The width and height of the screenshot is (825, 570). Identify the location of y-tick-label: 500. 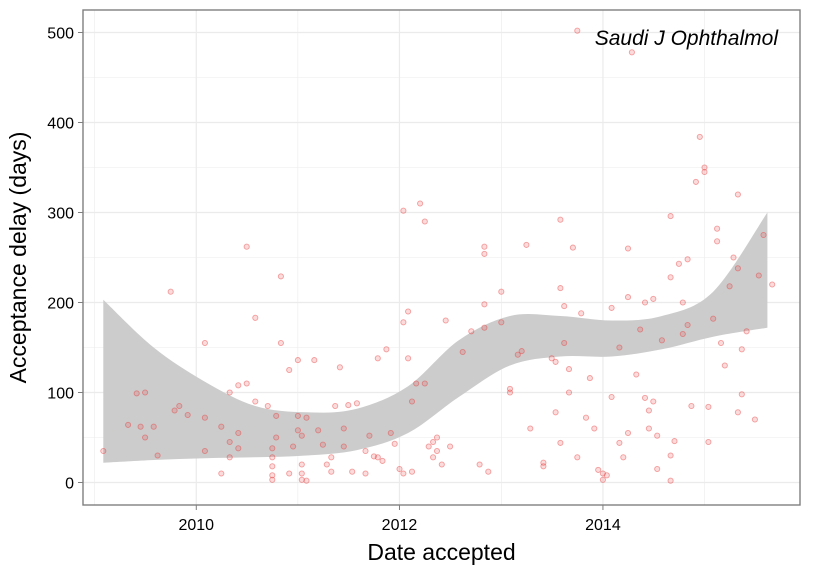
(60, 34).